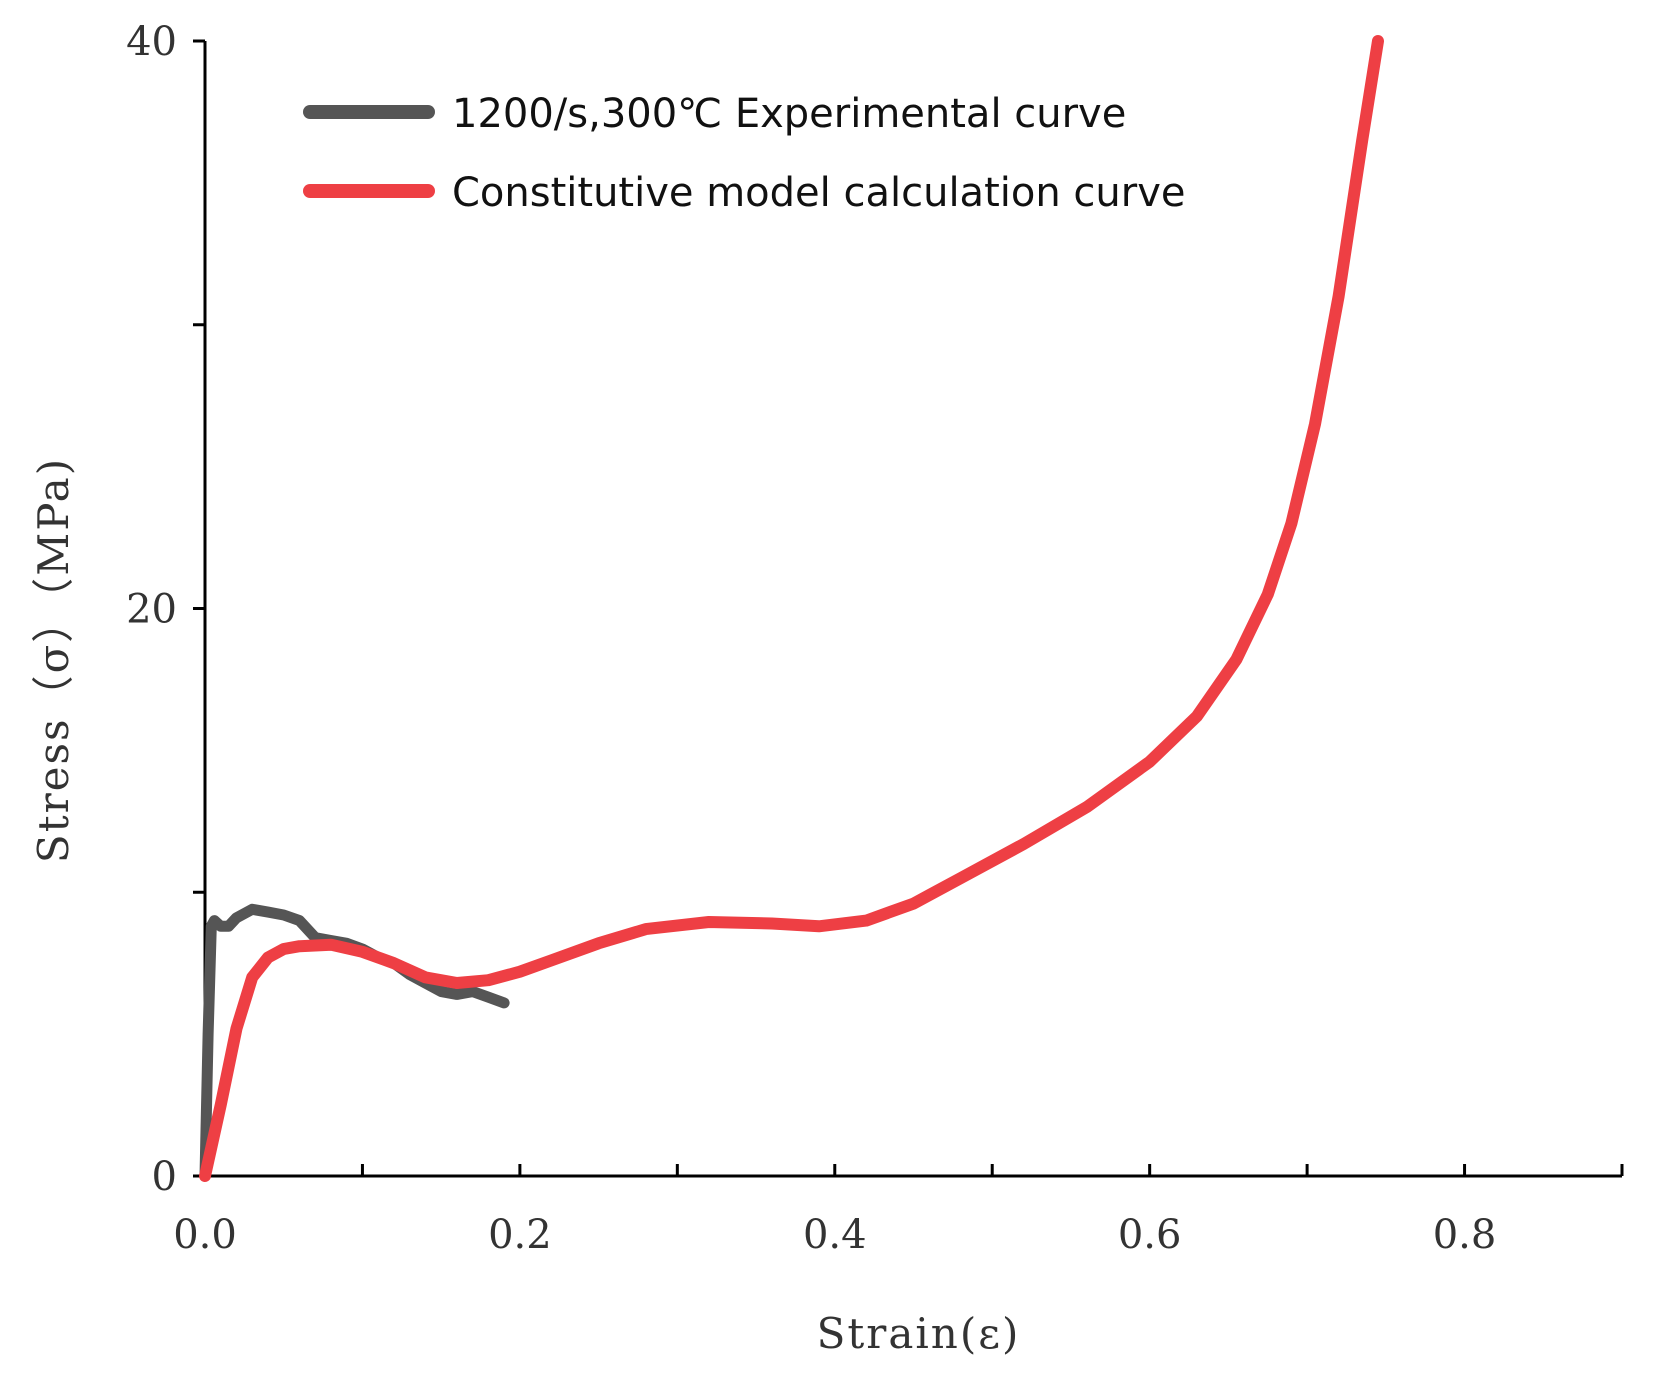  I want to click on y-tick-label: 40, so click(151, 42).